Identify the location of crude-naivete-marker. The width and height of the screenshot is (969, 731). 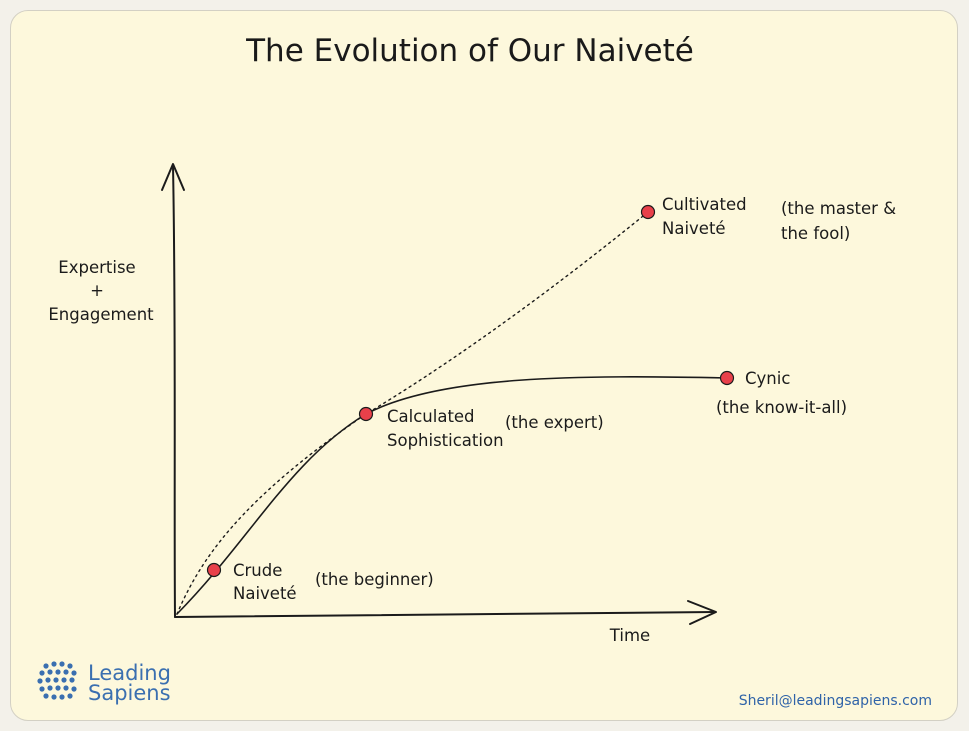
(214, 570).